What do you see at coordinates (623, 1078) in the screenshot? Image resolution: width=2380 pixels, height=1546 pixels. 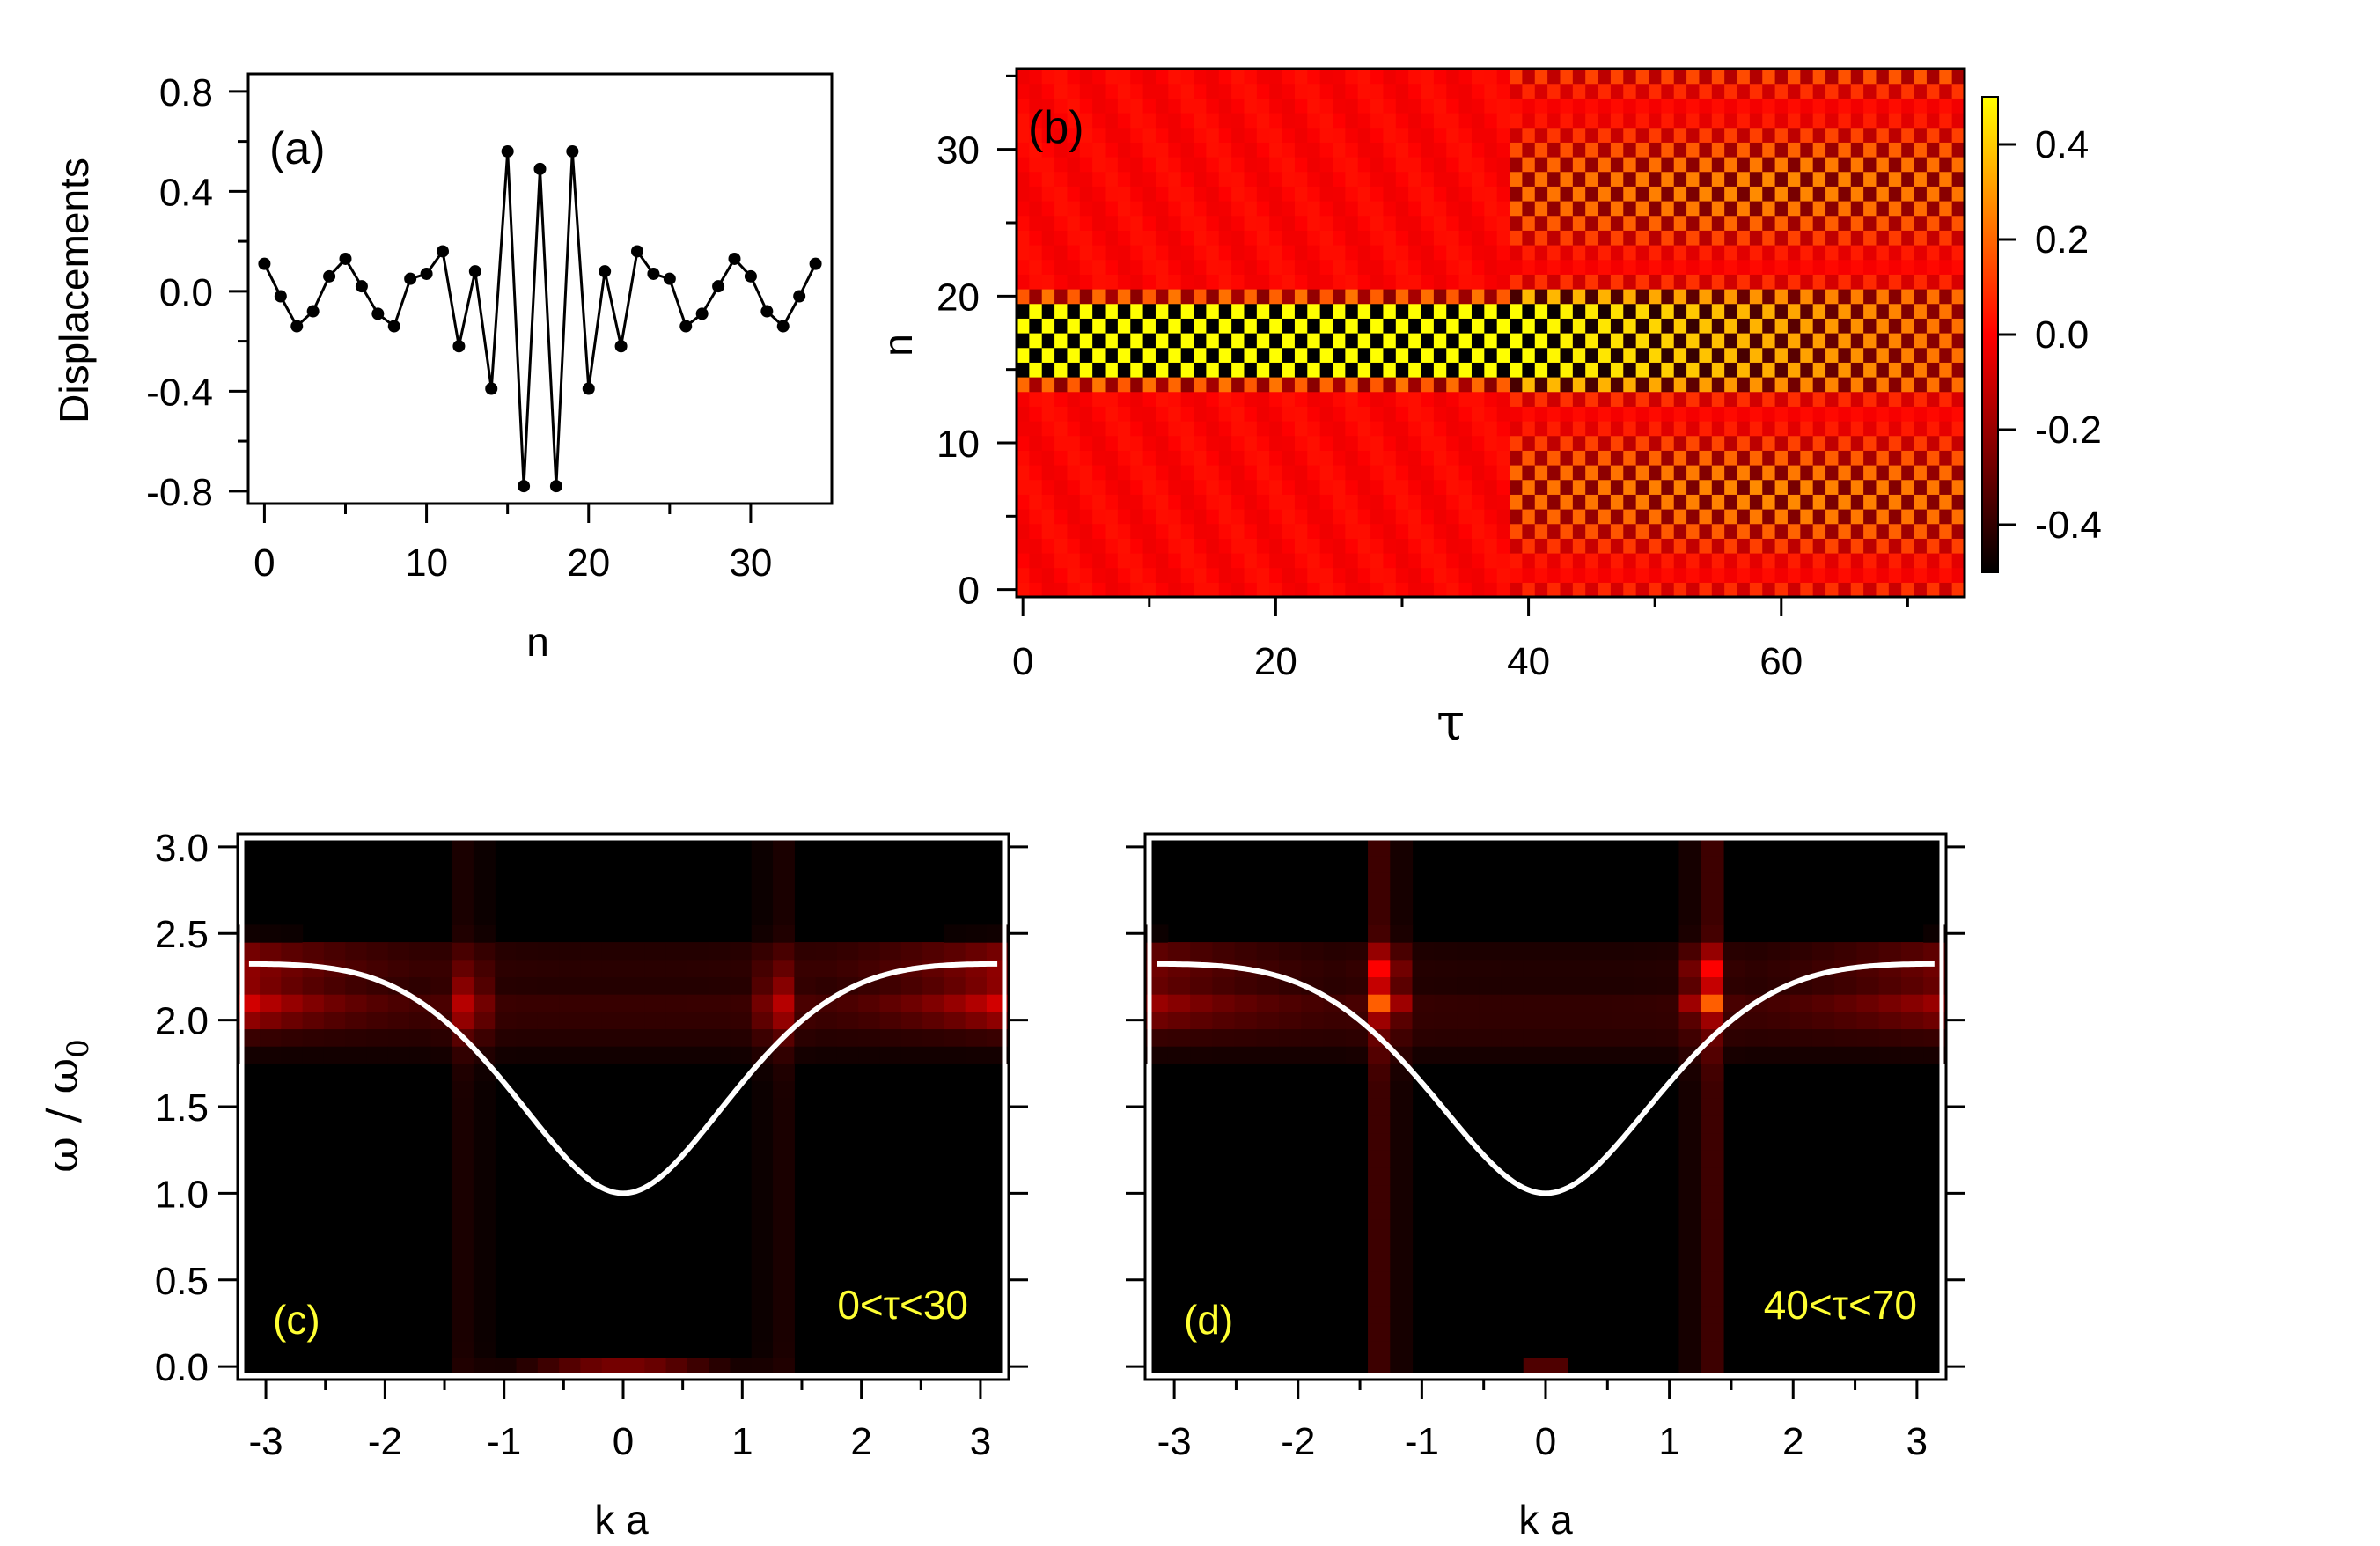 I see `dispersion-curve` at bounding box center [623, 1078].